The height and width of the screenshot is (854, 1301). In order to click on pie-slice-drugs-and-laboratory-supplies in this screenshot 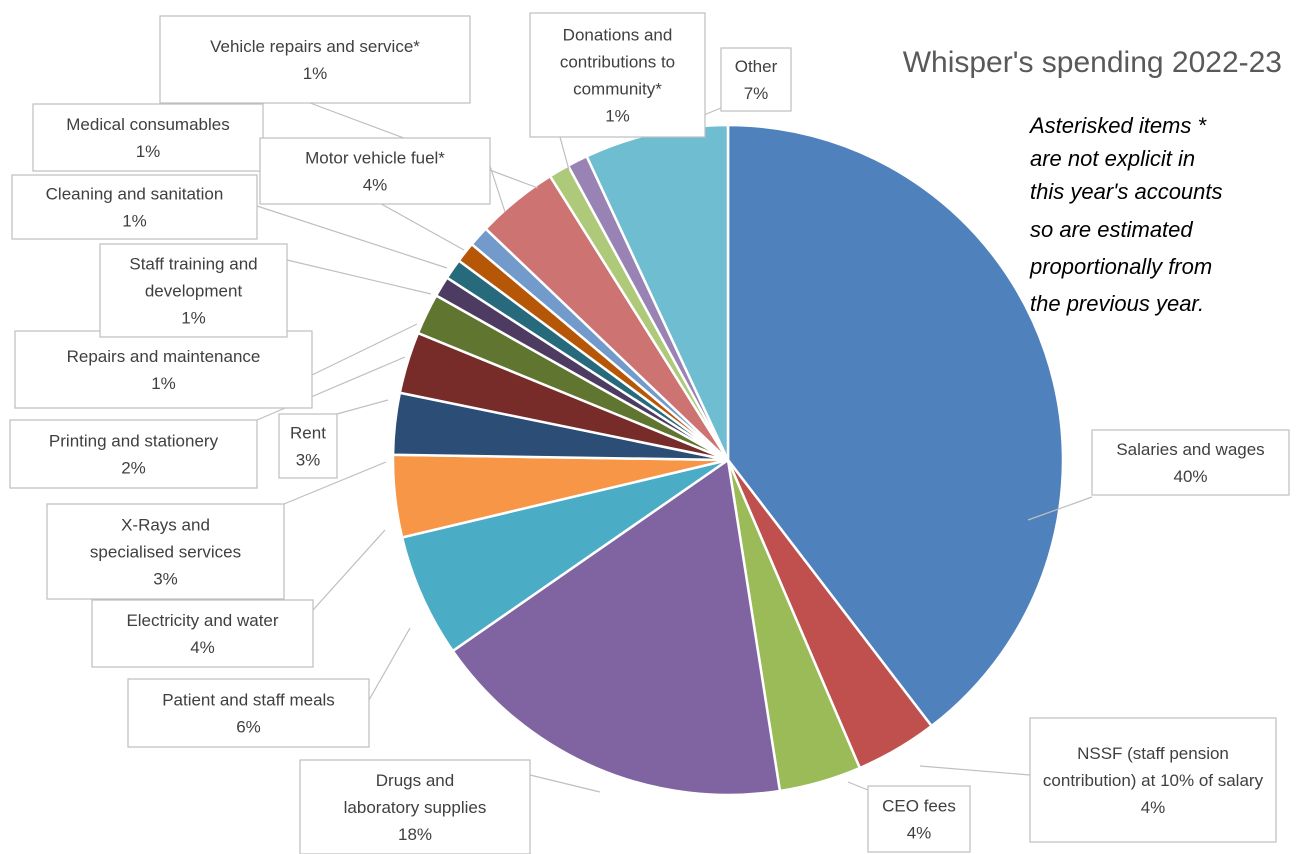, I will do `click(616, 627)`.